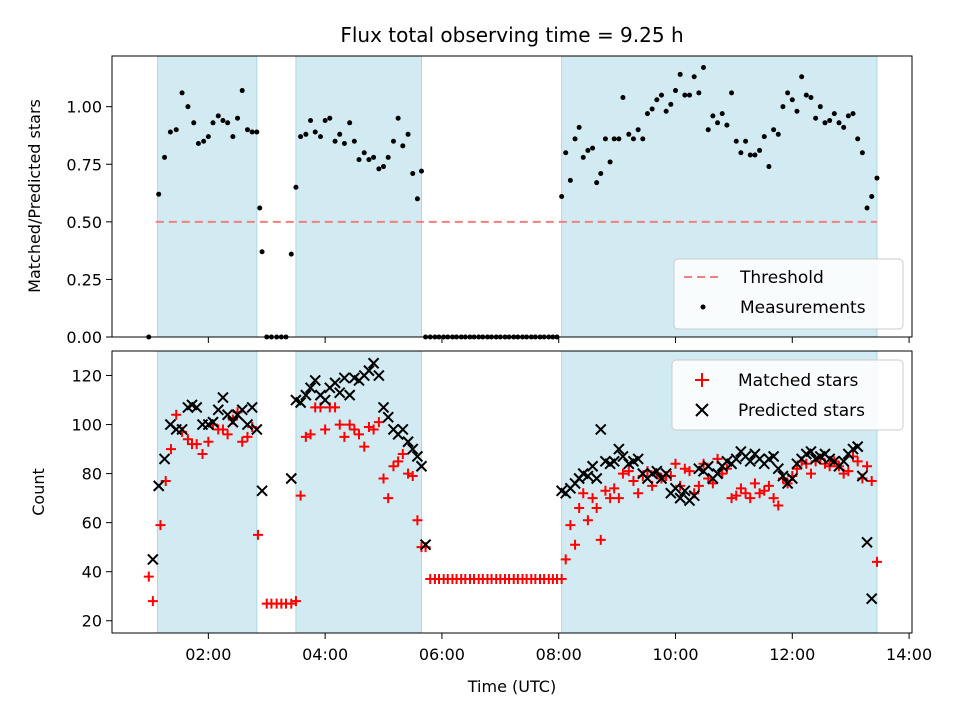 The image size is (960, 720). I want to click on y-tick-label: 1.00, so click(84, 107).